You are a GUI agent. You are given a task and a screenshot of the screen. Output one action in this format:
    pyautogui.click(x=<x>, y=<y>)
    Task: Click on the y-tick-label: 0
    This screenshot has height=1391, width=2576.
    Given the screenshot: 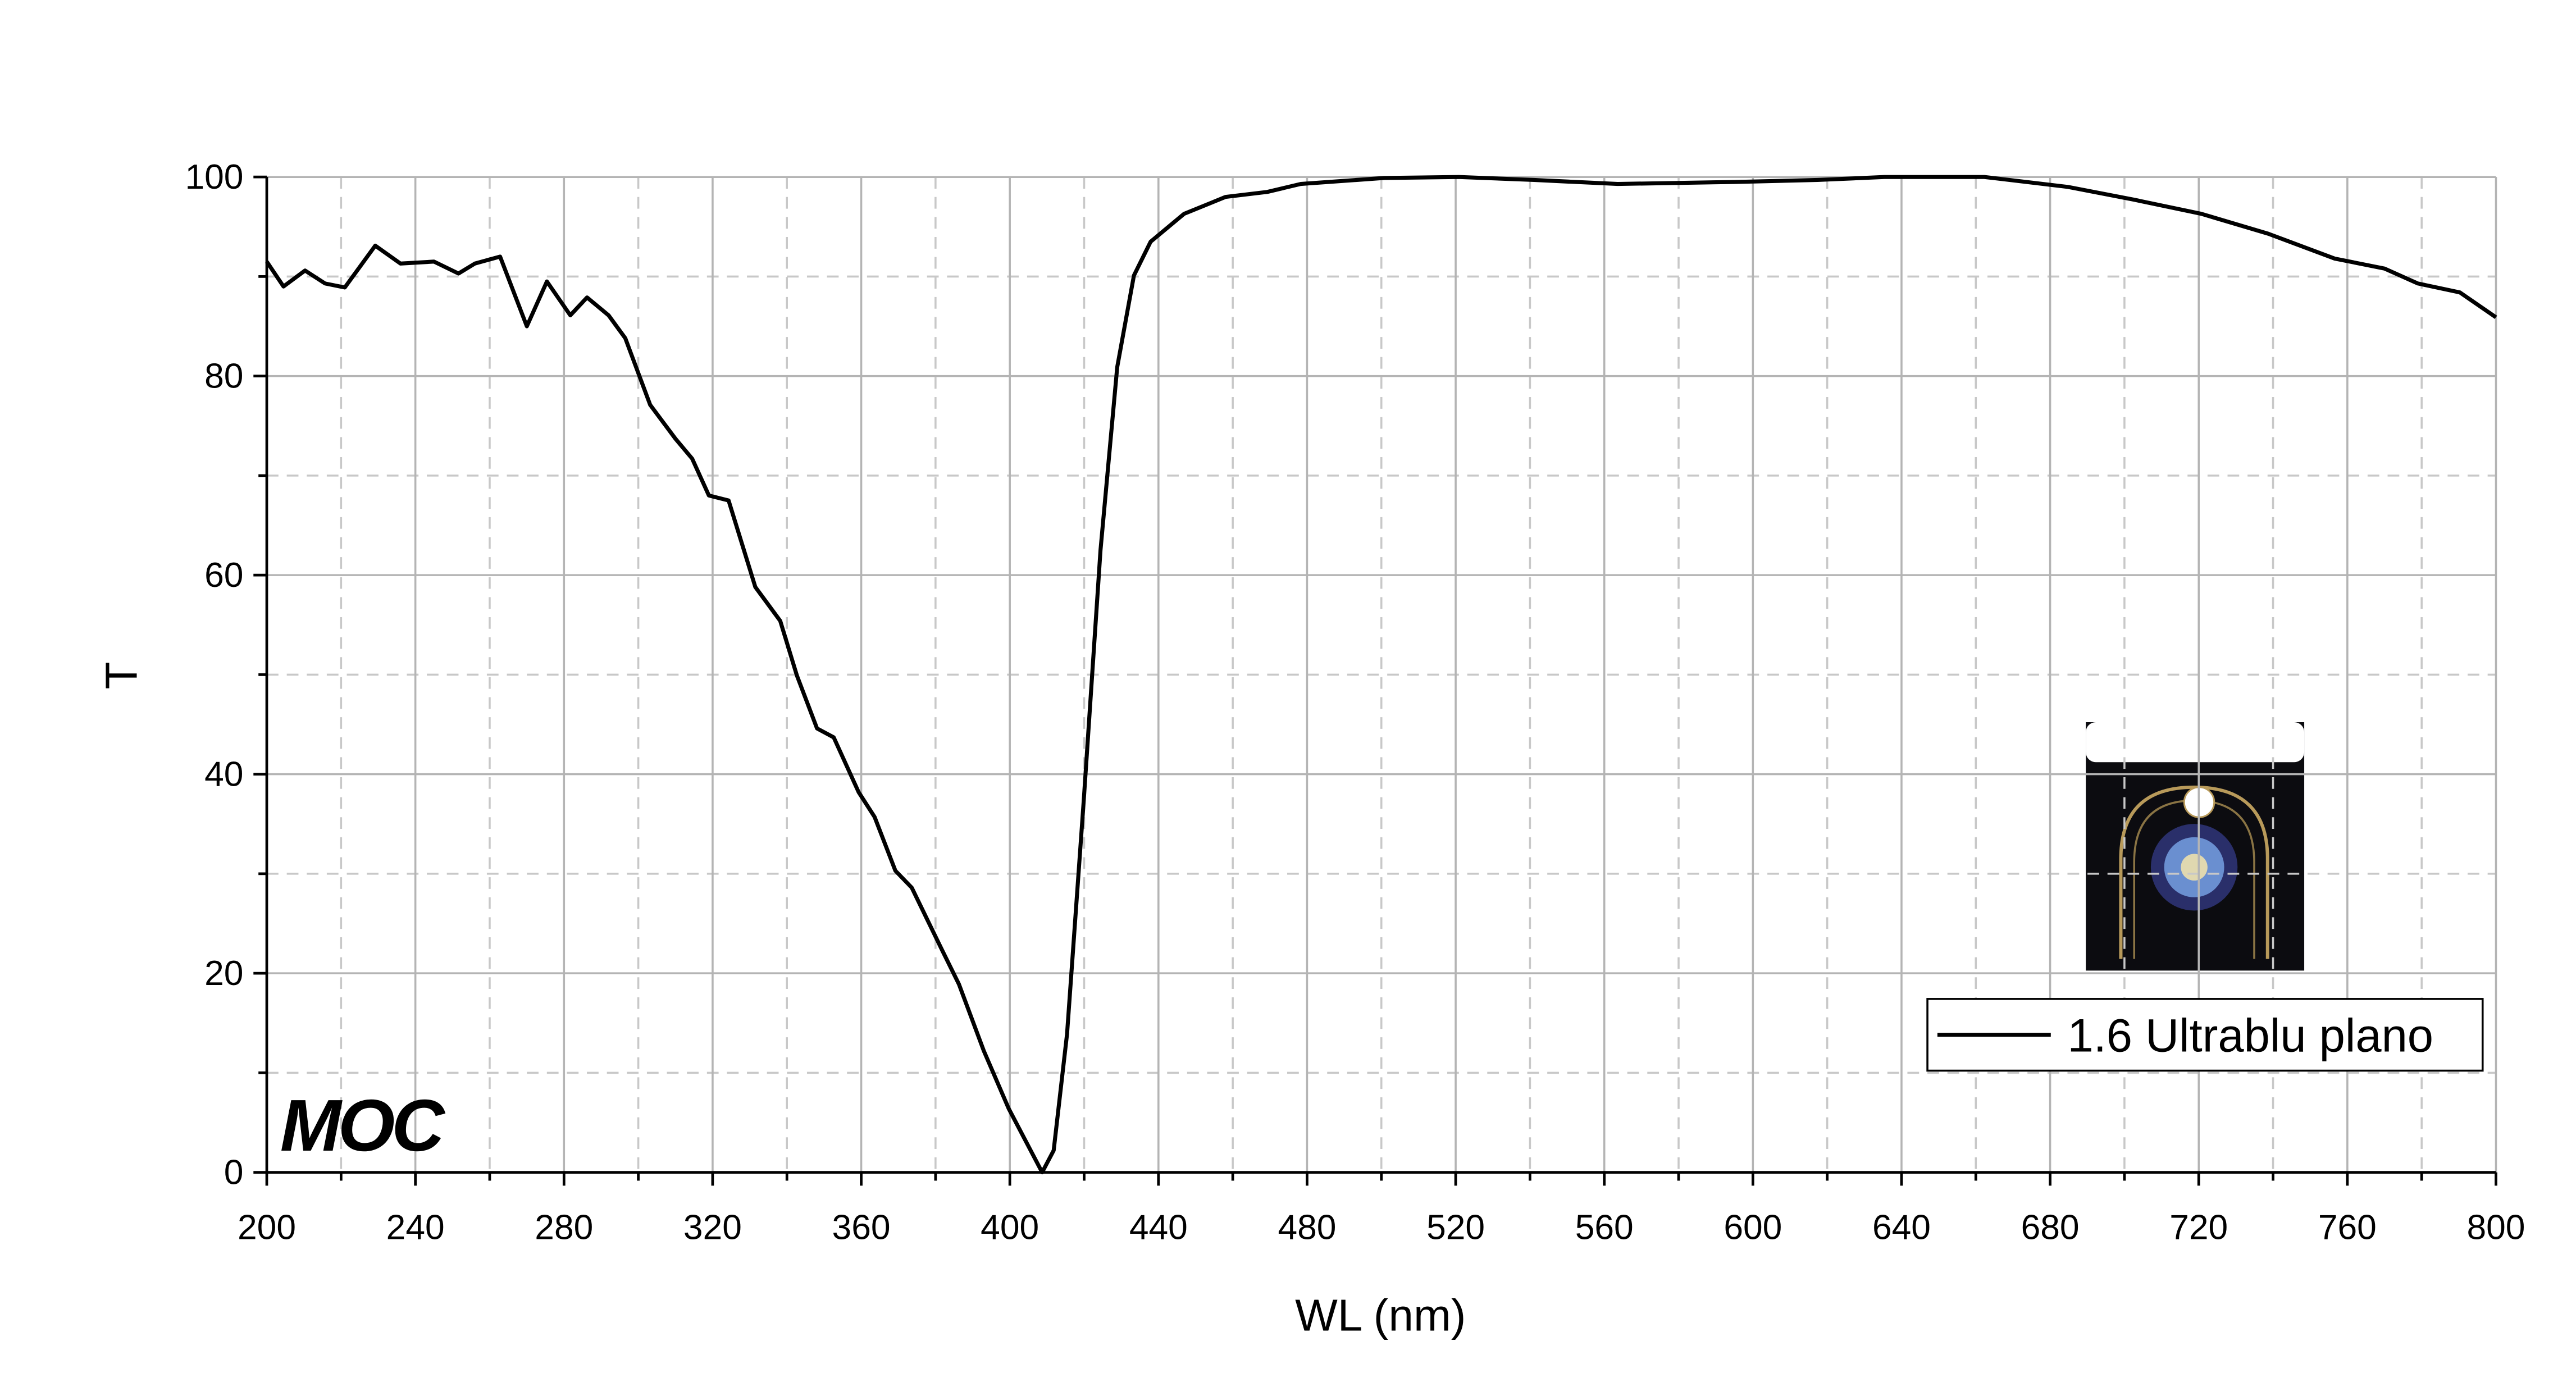 What is the action you would take?
    pyautogui.click(x=234, y=1172)
    